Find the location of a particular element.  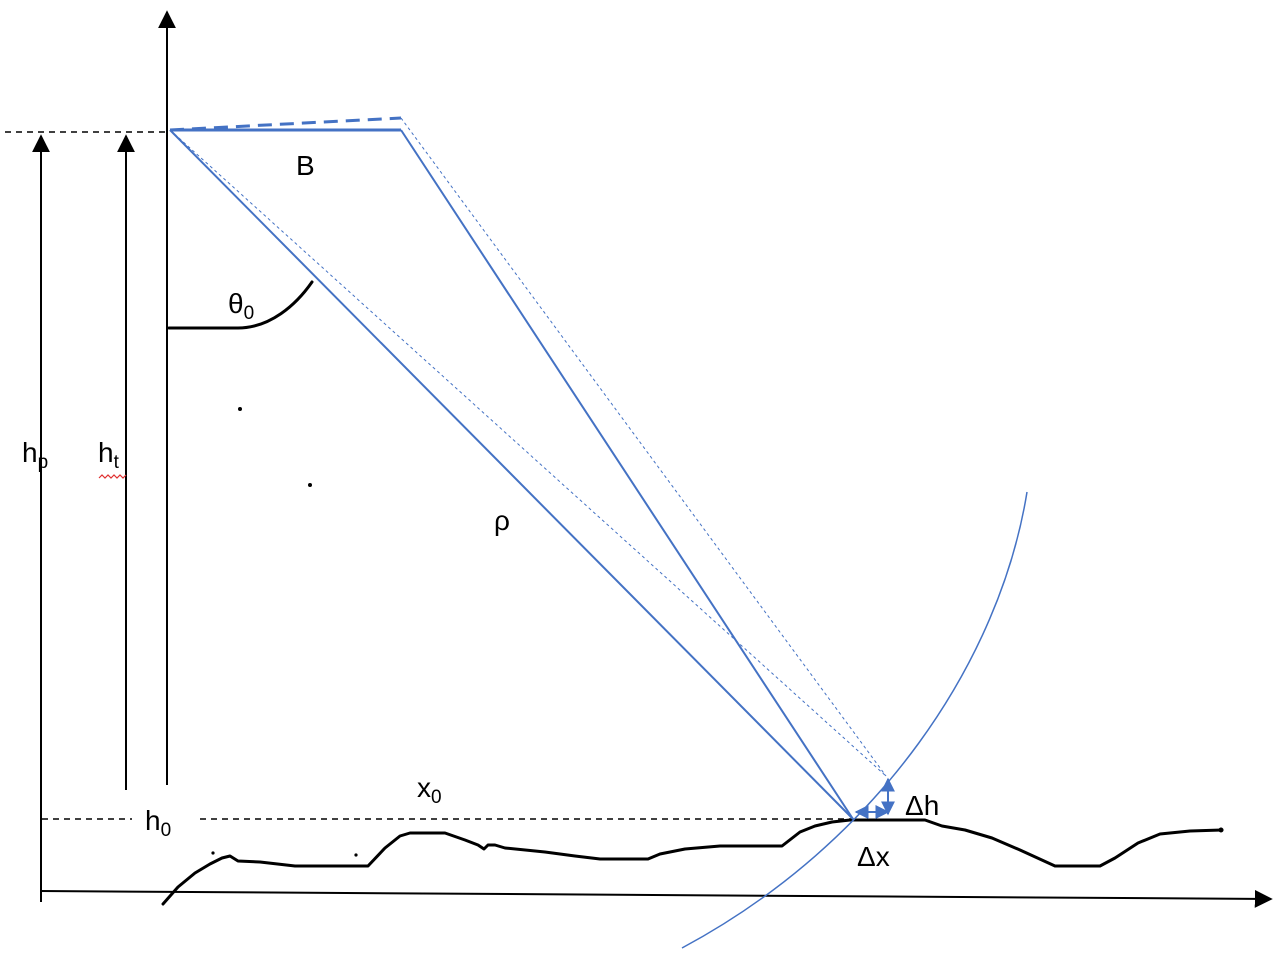

look-angle-label: θ0 is located at coordinates (241, 306).